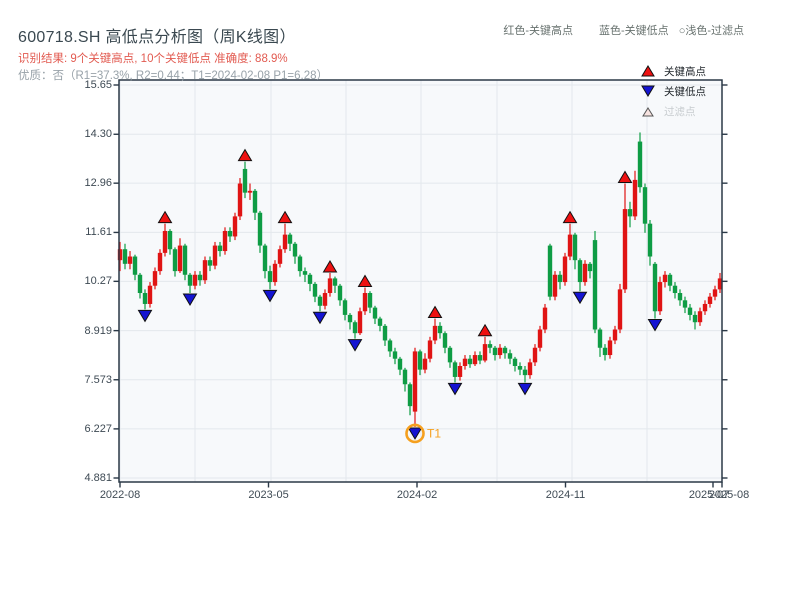 The image size is (800, 600). I want to click on y-tick-label: 10.27, so click(98, 281).